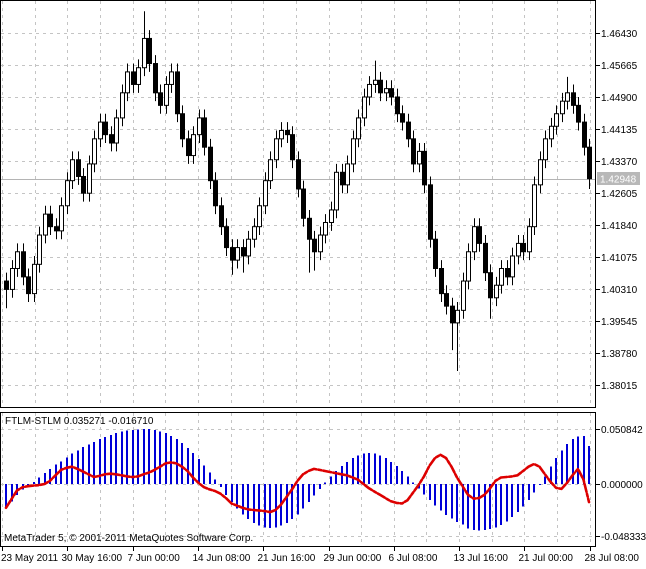 Image resolution: width=646 pixels, height=569 pixels. I want to click on indicator-axis: 0.050842 0.000000 -0.048333, so click(620, 484).